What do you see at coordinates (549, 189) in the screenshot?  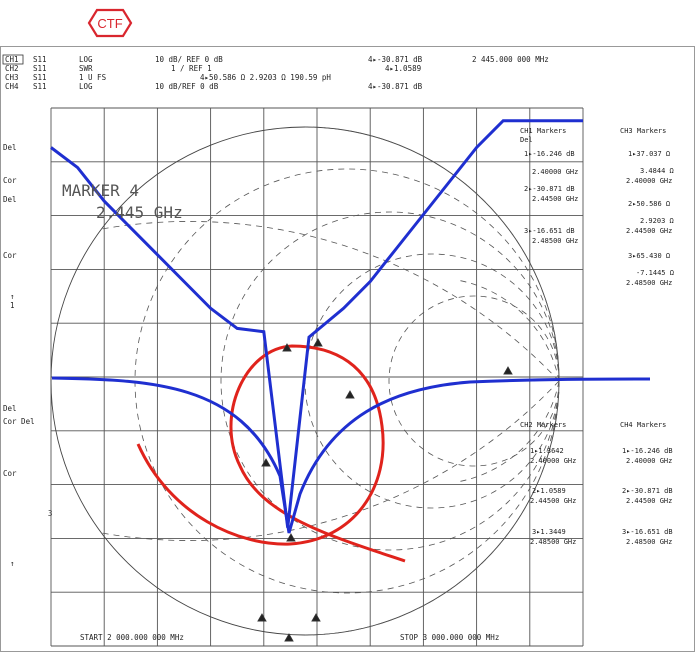 I see `ch1-marker-value: 2▸-30.871 dB` at bounding box center [549, 189].